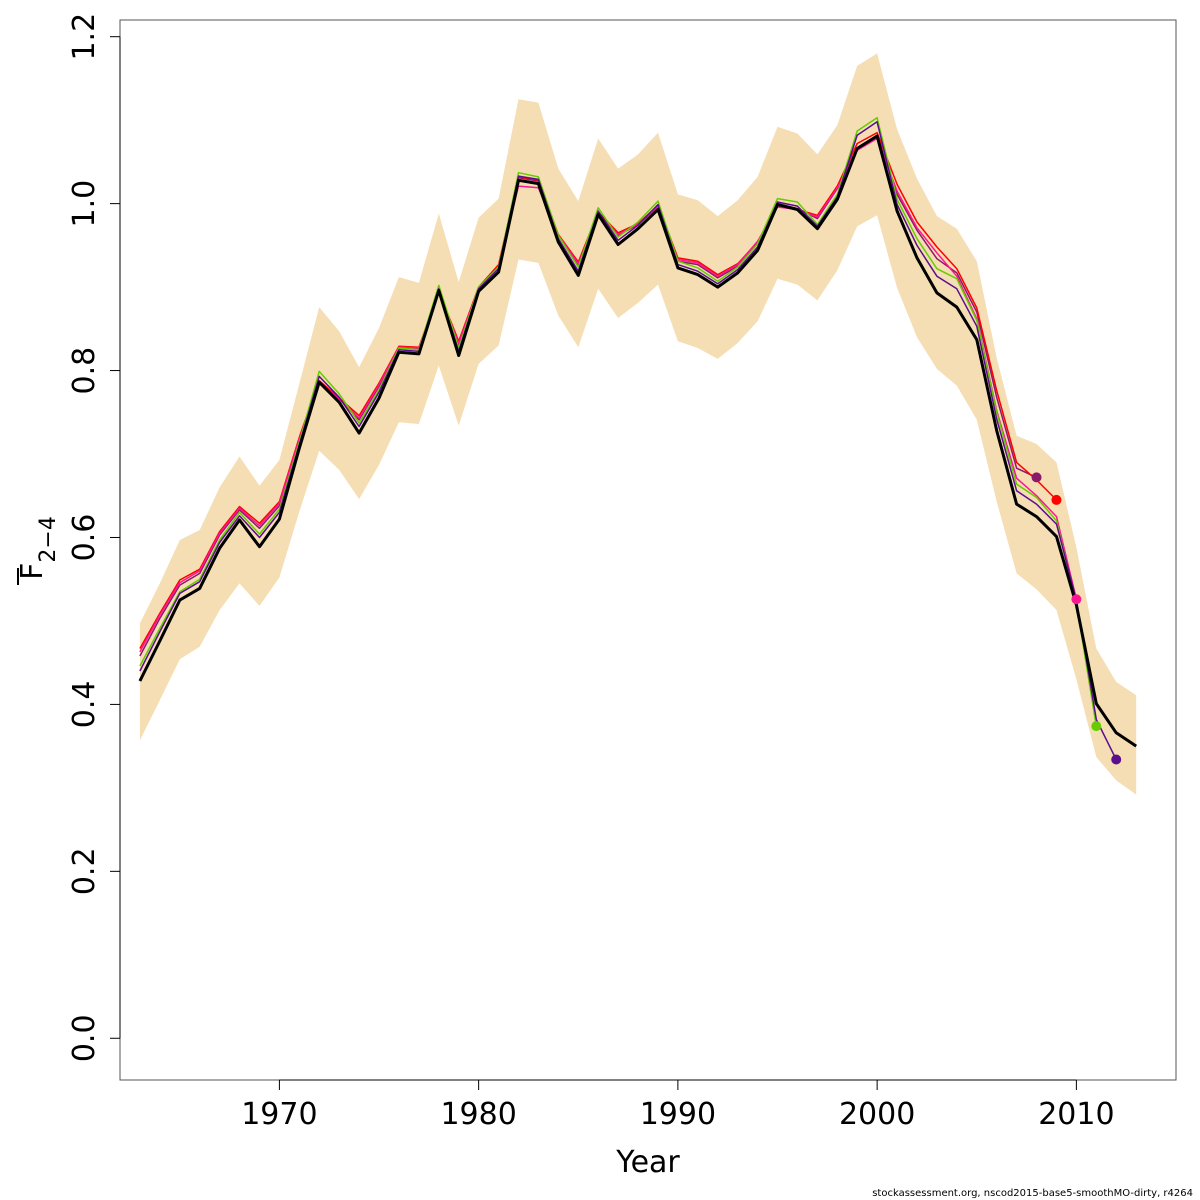  What do you see at coordinates (678, 1114) in the screenshot?
I see `x-tick-label: 1990` at bounding box center [678, 1114].